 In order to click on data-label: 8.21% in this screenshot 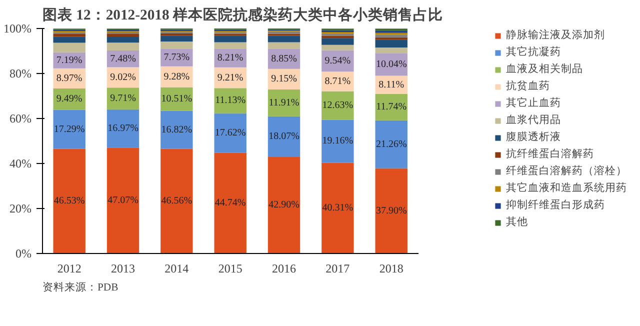, I will do `click(230, 58)`.